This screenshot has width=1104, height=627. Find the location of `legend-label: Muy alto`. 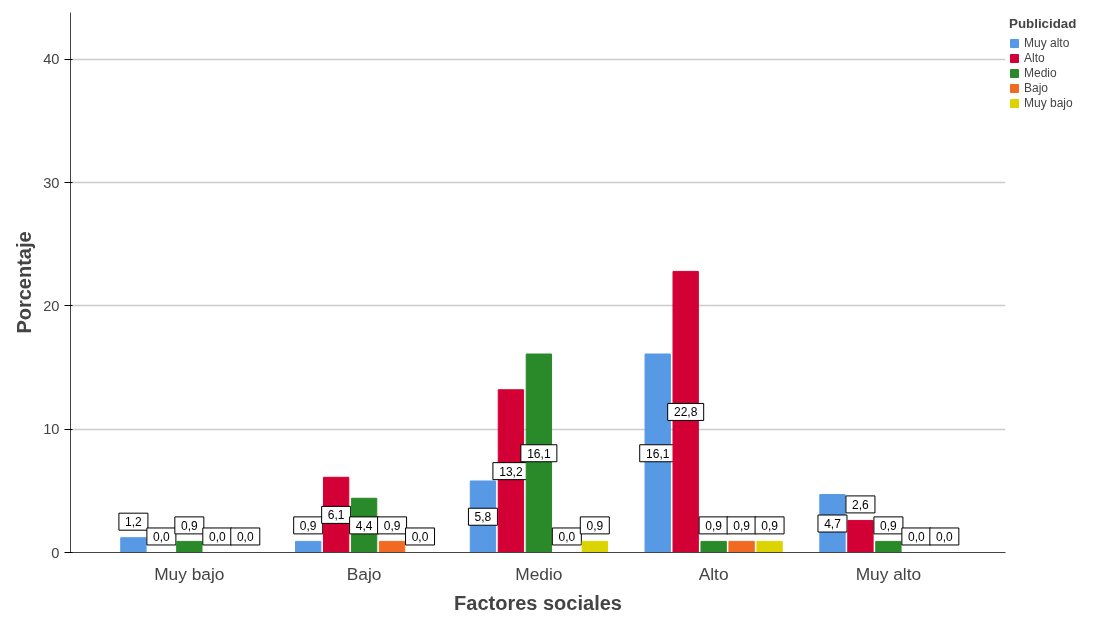

legend-label: Muy alto is located at coordinates (1047, 43).